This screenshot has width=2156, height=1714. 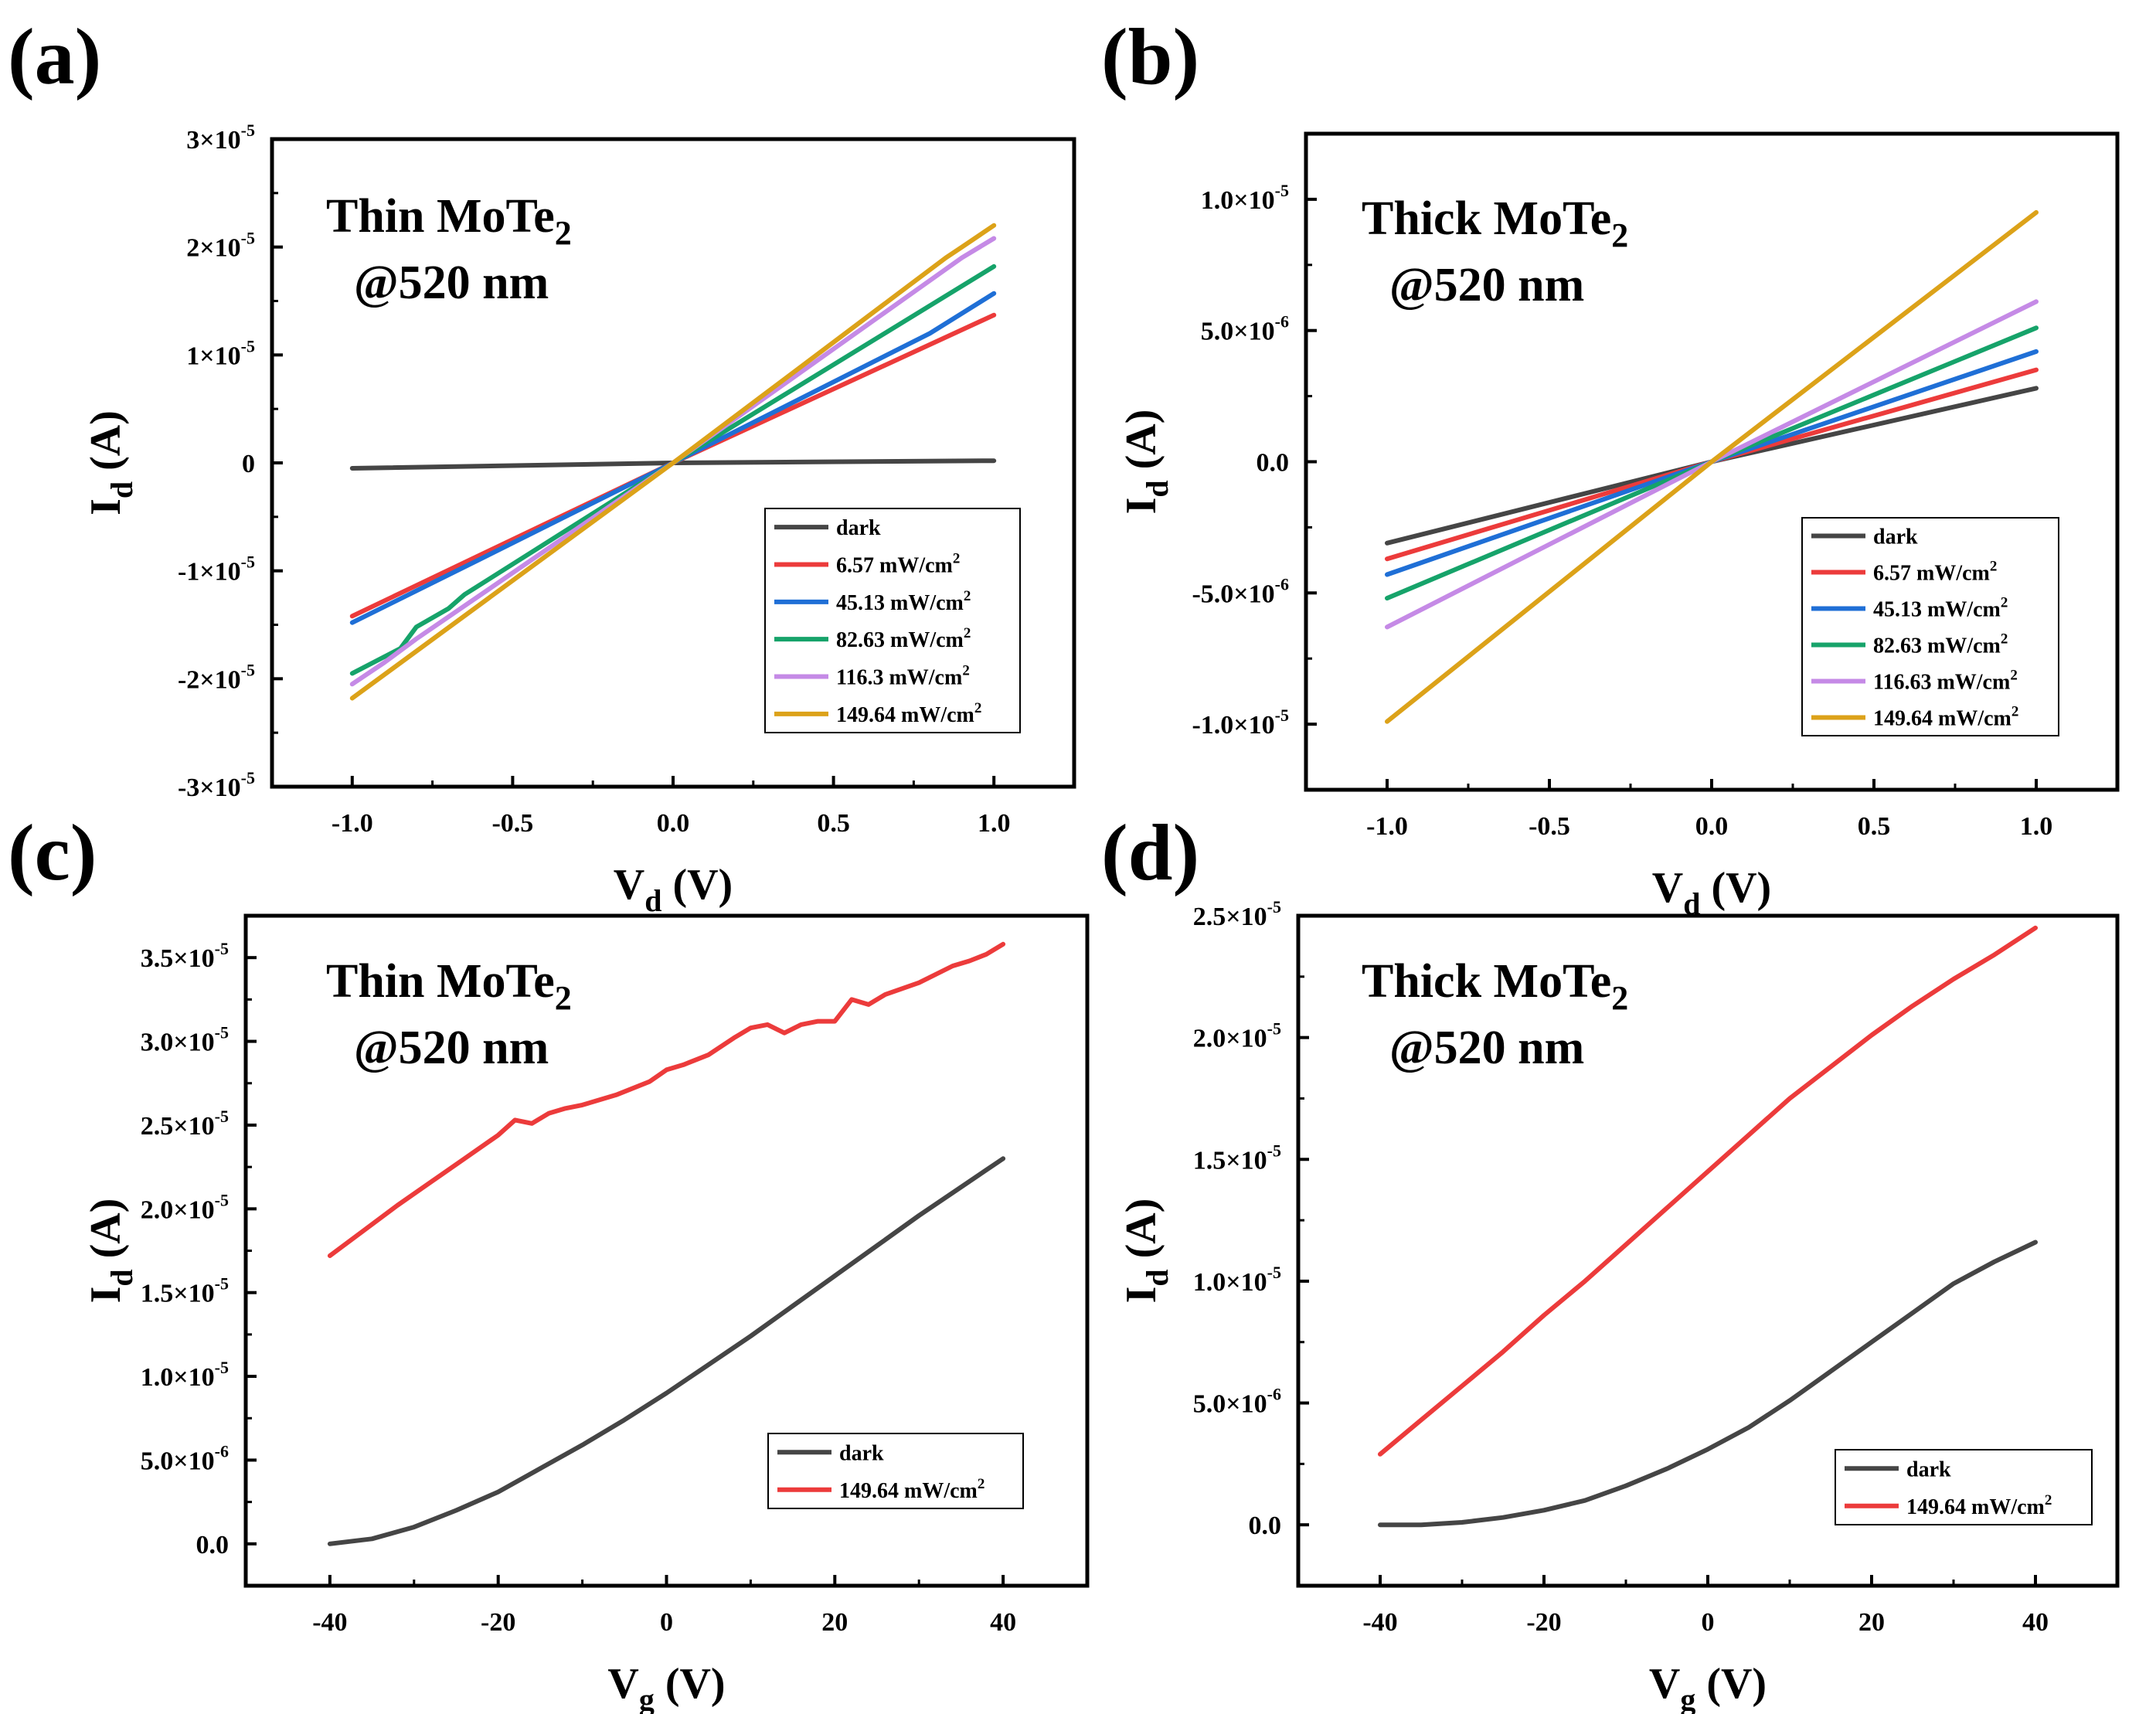 I want to click on y-tick-label: -2×10⁻⁵, so click(x=216, y=677).